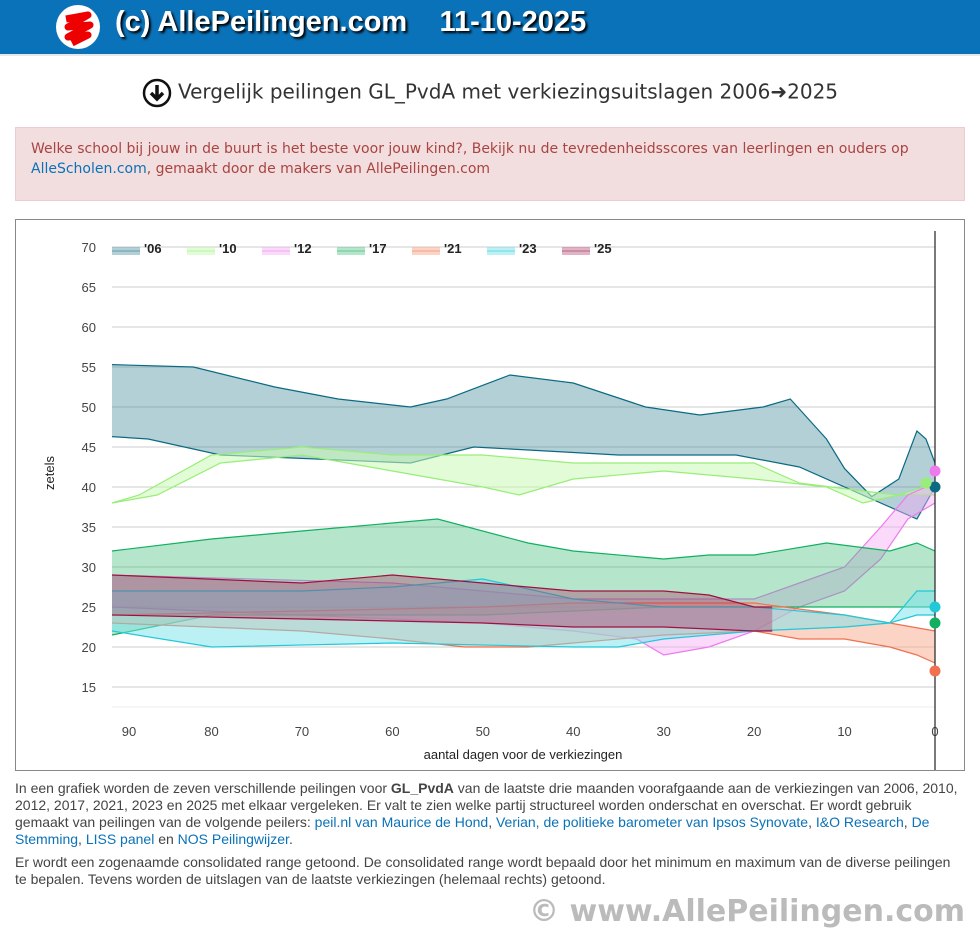  I want to click on site-logo, so click(78, 27).